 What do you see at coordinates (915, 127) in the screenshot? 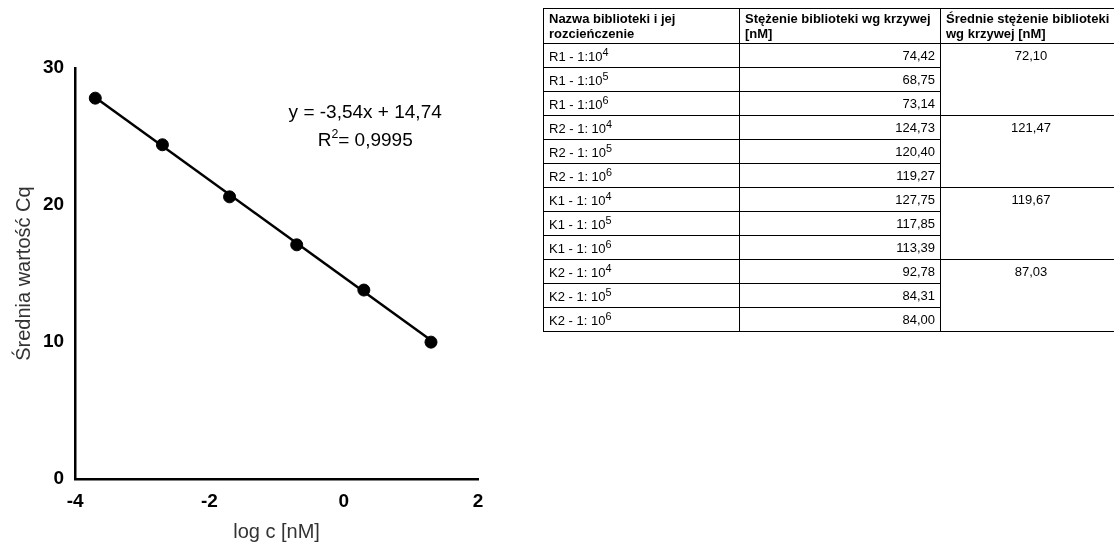
I see `text: 124,73` at bounding box center [915, 127].